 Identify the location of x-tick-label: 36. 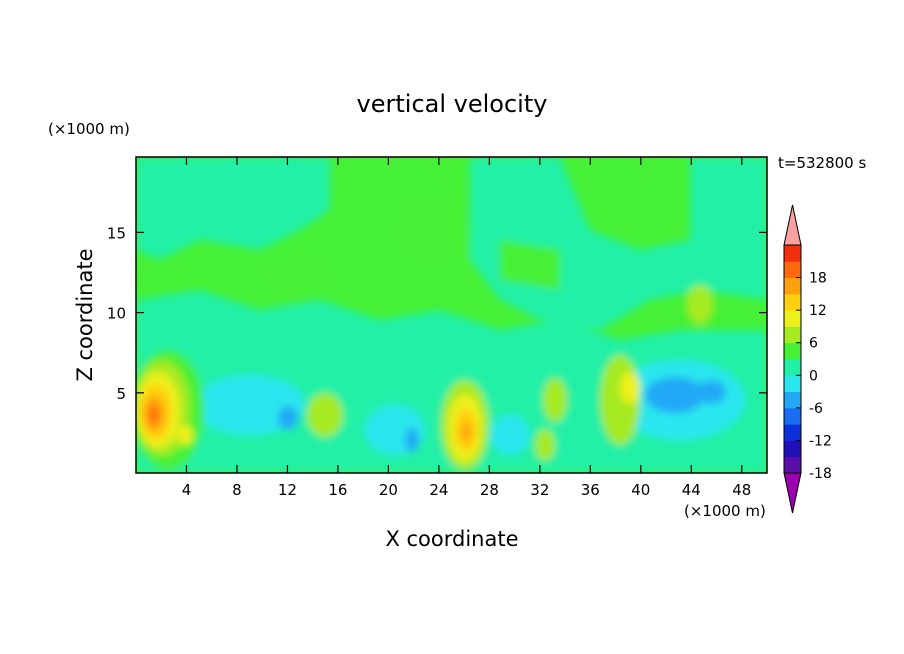
(590, 490).